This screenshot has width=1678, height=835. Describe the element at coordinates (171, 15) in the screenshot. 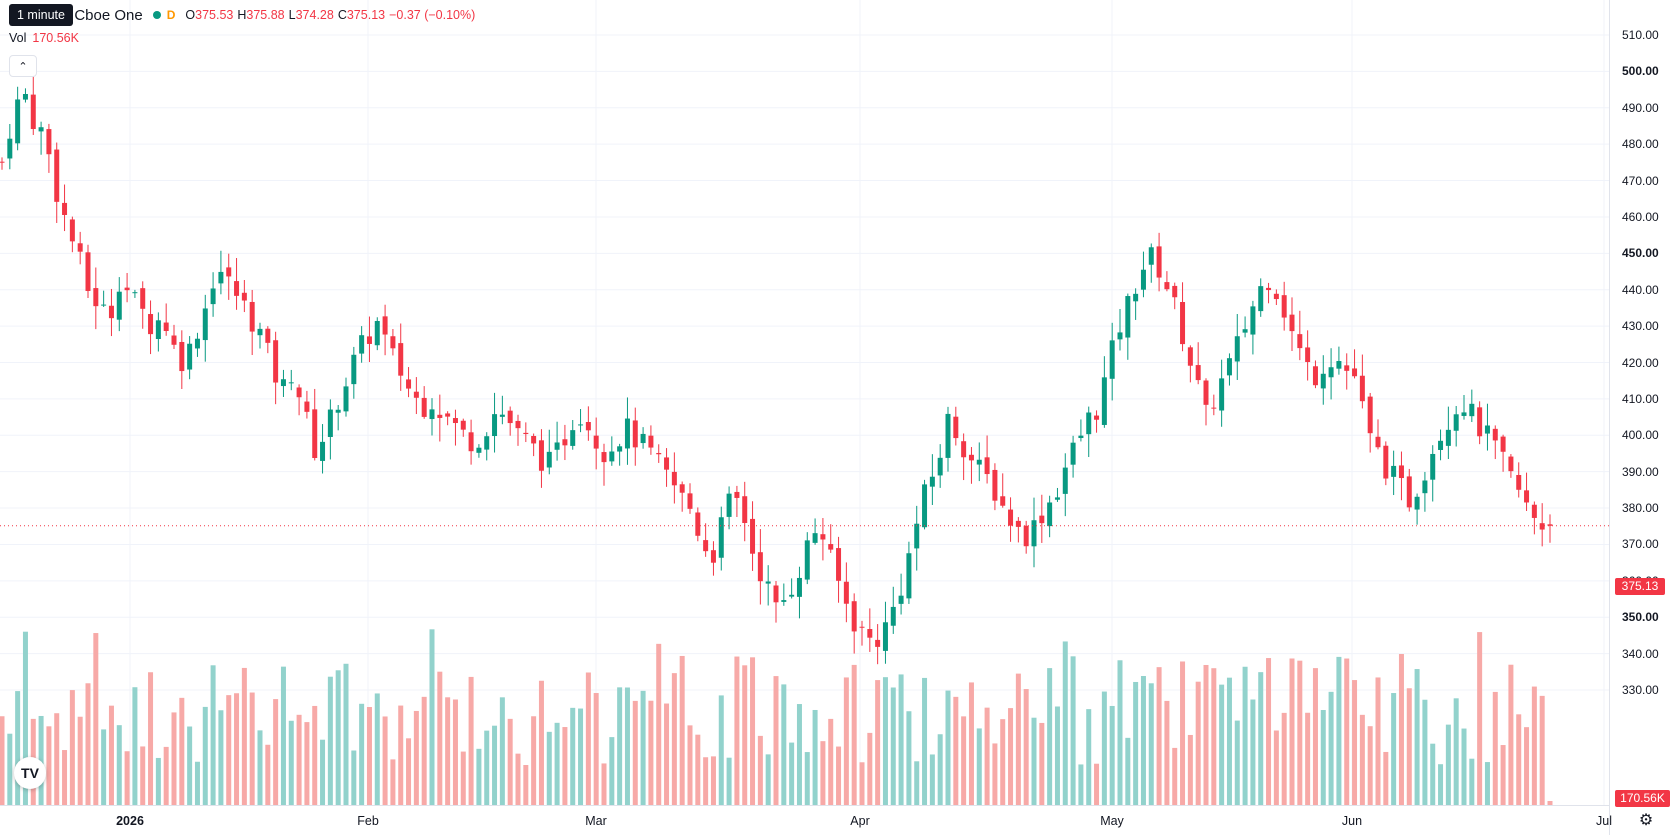

I see `data-source-badge: D` at that location.